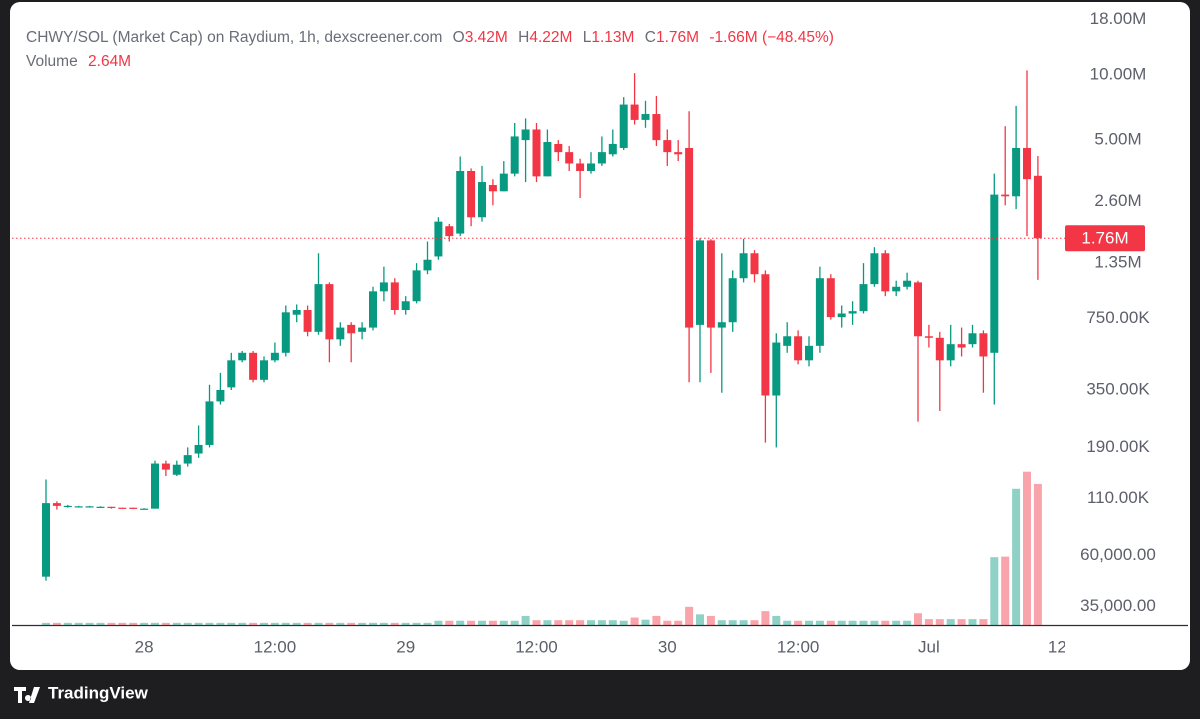  Describe the element at coordinates (1118, 446) in the screenshot. I see `y-tick-label: 190.00K` at that location.